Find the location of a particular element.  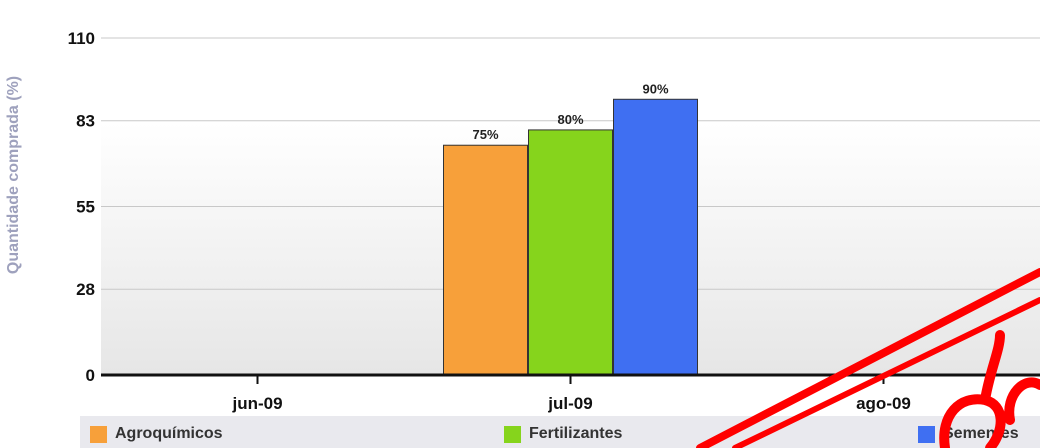

x-tick-label: ago-09 is located at coordinates (883, 403).